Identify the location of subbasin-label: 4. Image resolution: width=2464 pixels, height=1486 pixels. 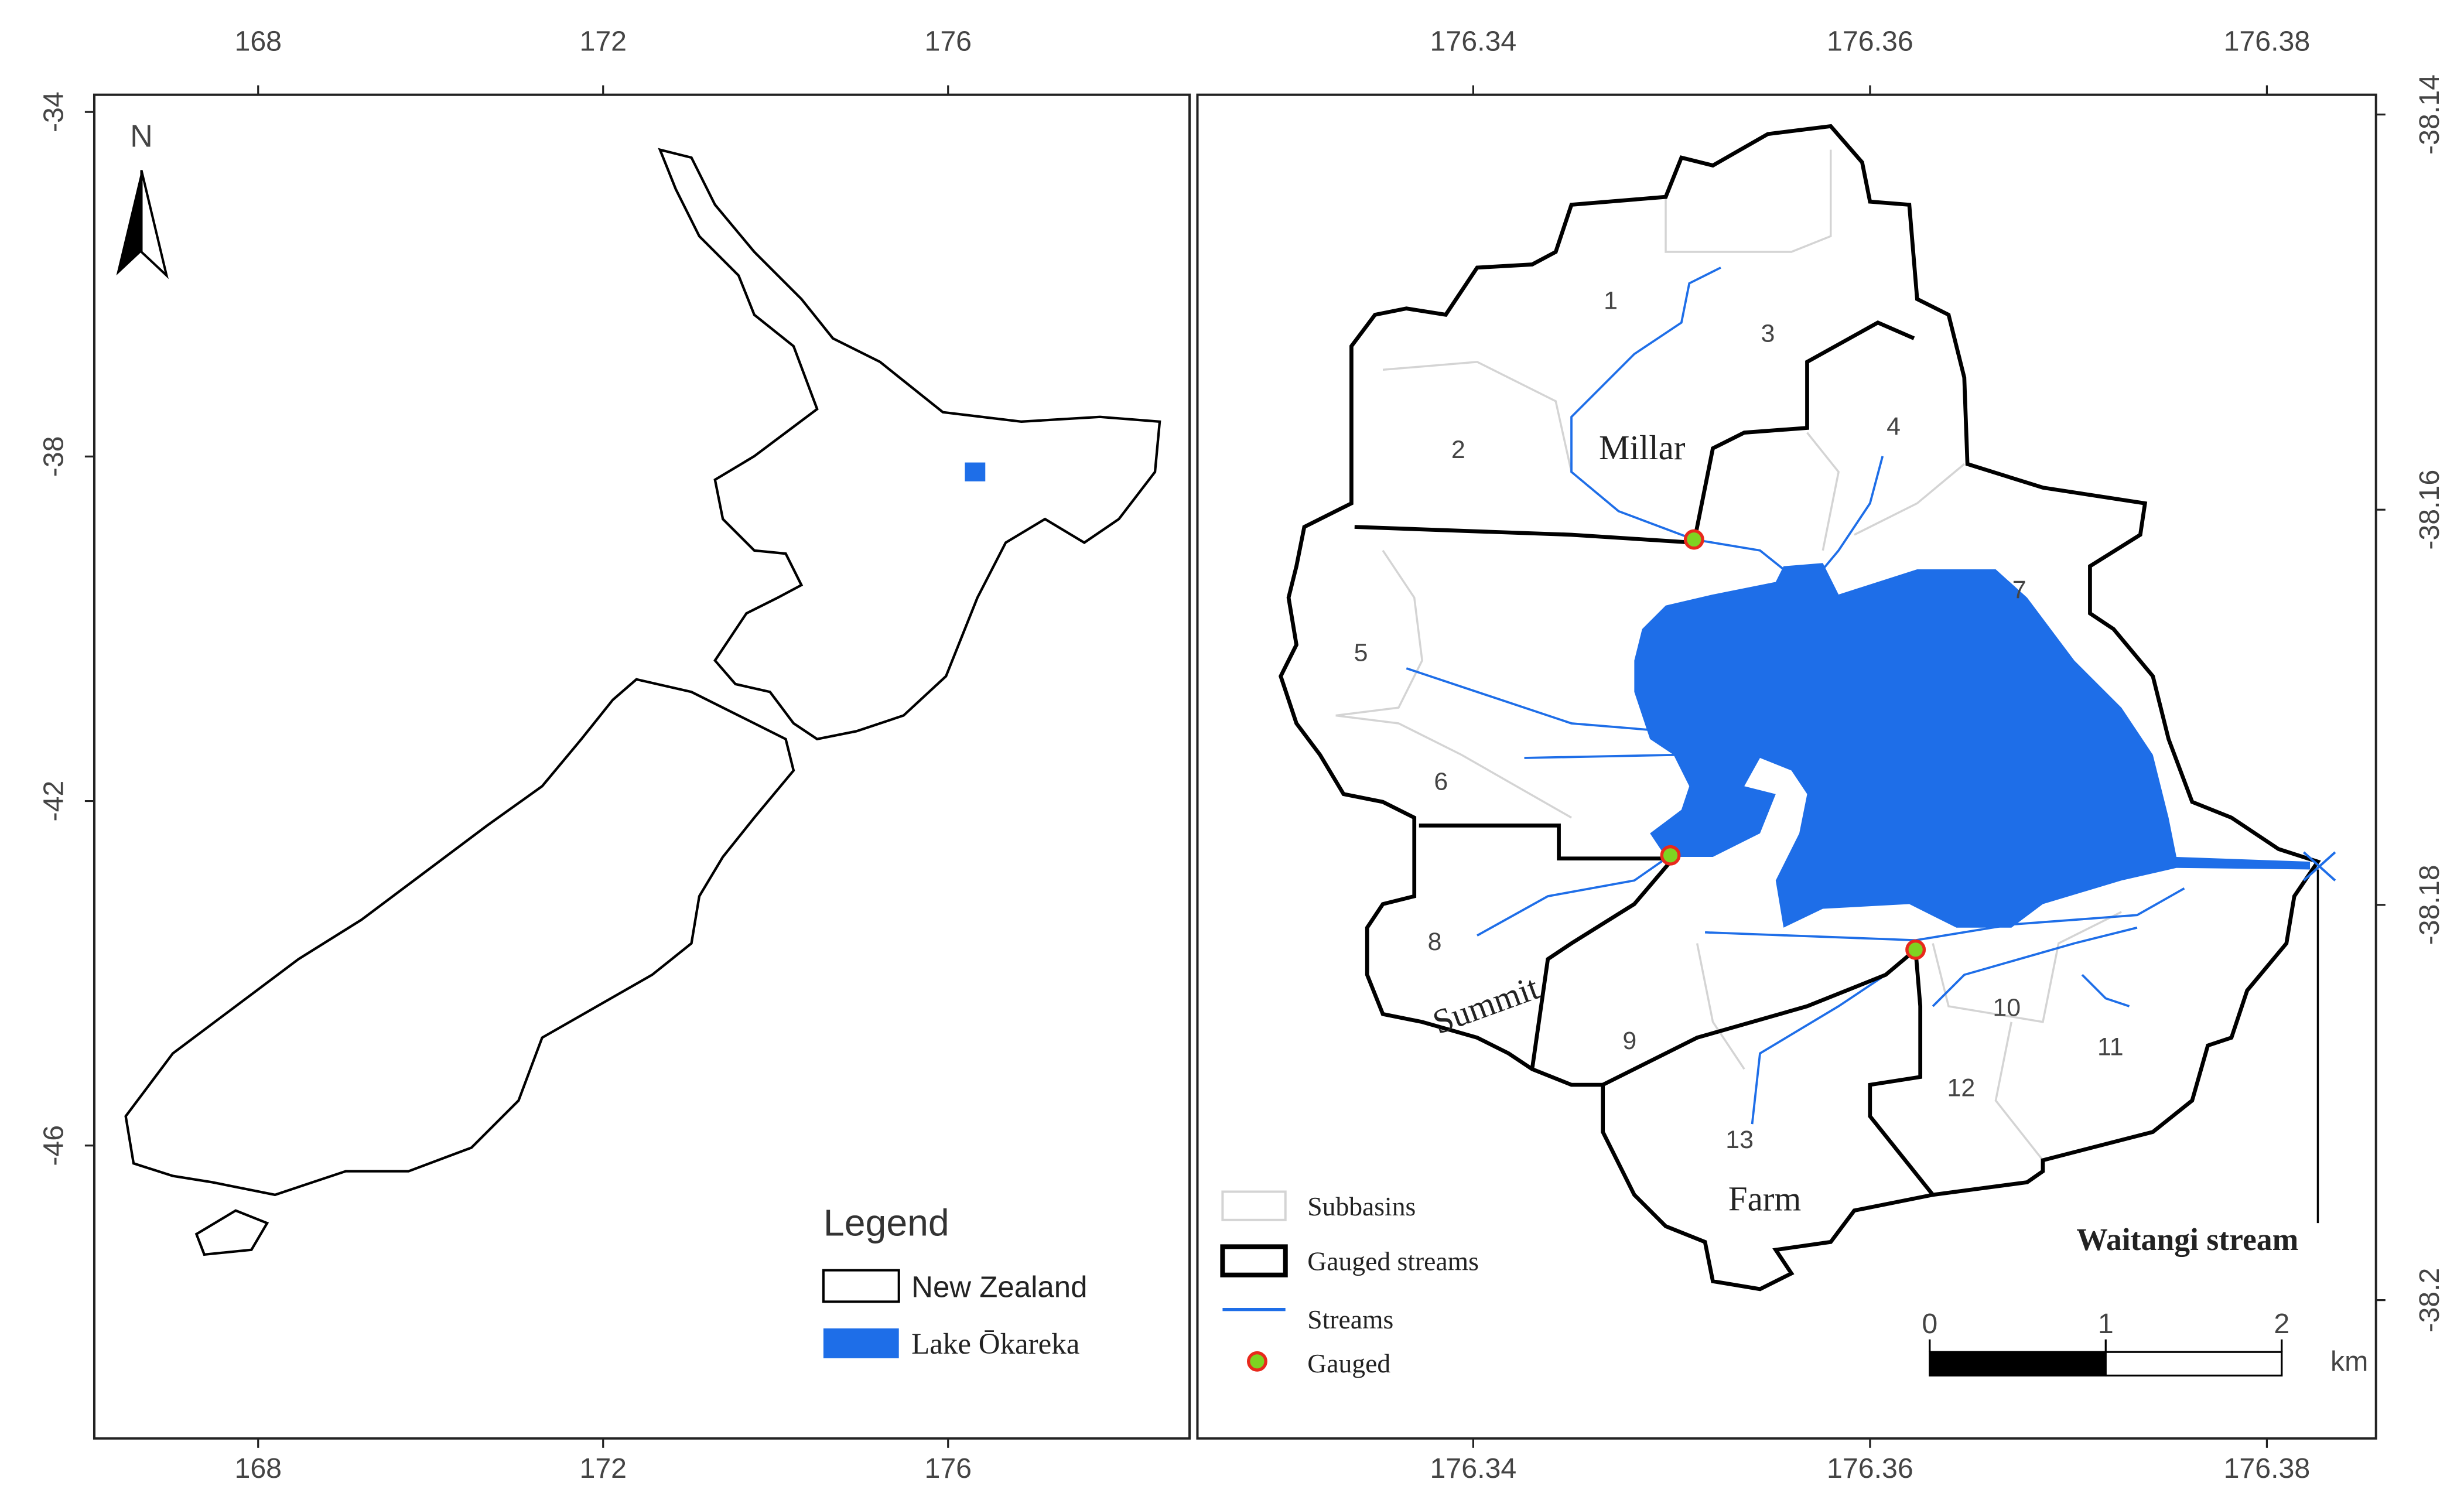
(1894, 426).